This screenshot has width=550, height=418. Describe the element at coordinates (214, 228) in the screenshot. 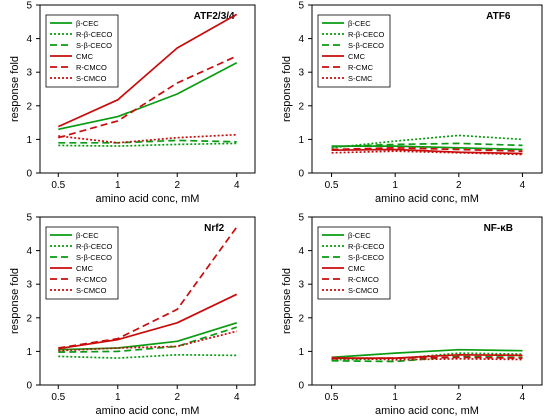

I see `panel-title: Nrf2` at that location.